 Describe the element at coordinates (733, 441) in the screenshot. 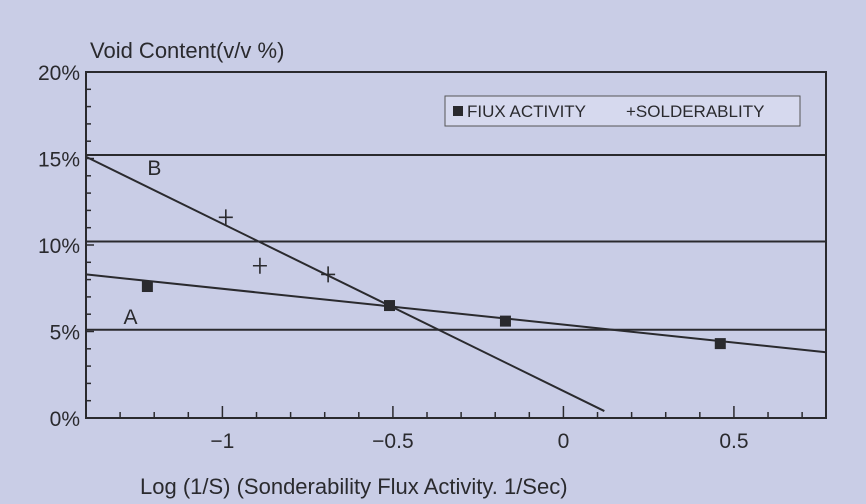

I see `x-tick-label: 0.5` at that location.